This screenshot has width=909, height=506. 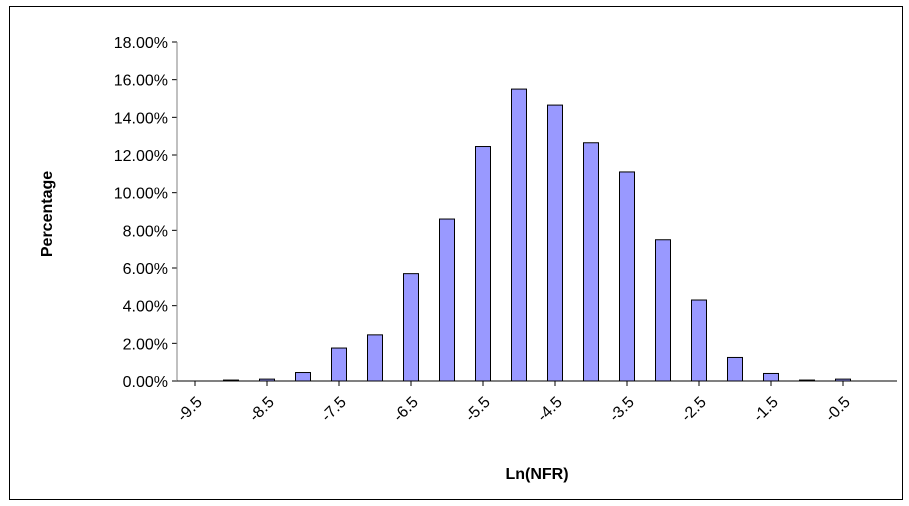 I want to click on x-tick-label: -3.5, so click(x=622, y=410).